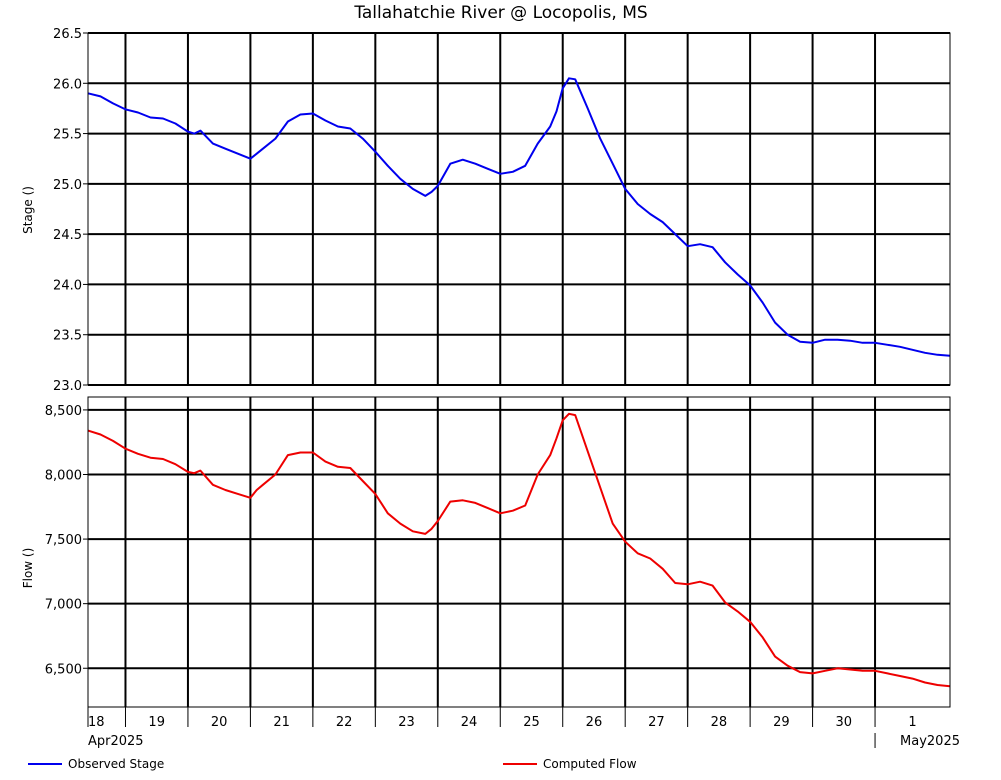  I want to click on chart-title: Tallahatchie River @ Locopolis, MS, so click(500, 13).